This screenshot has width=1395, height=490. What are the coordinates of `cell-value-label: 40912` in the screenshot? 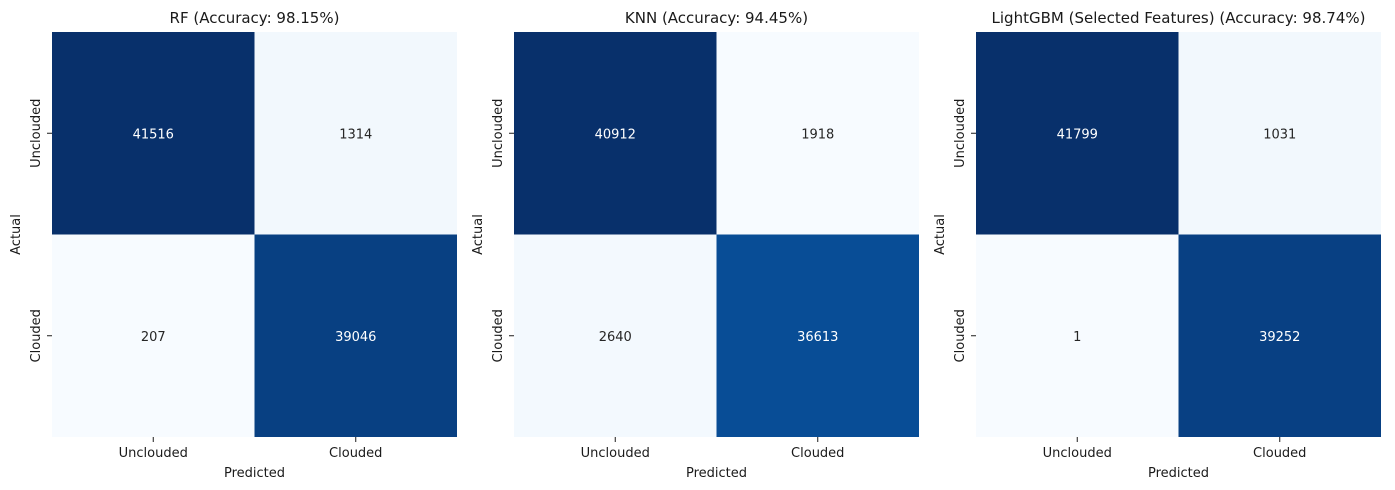 It's located at (615, 134).